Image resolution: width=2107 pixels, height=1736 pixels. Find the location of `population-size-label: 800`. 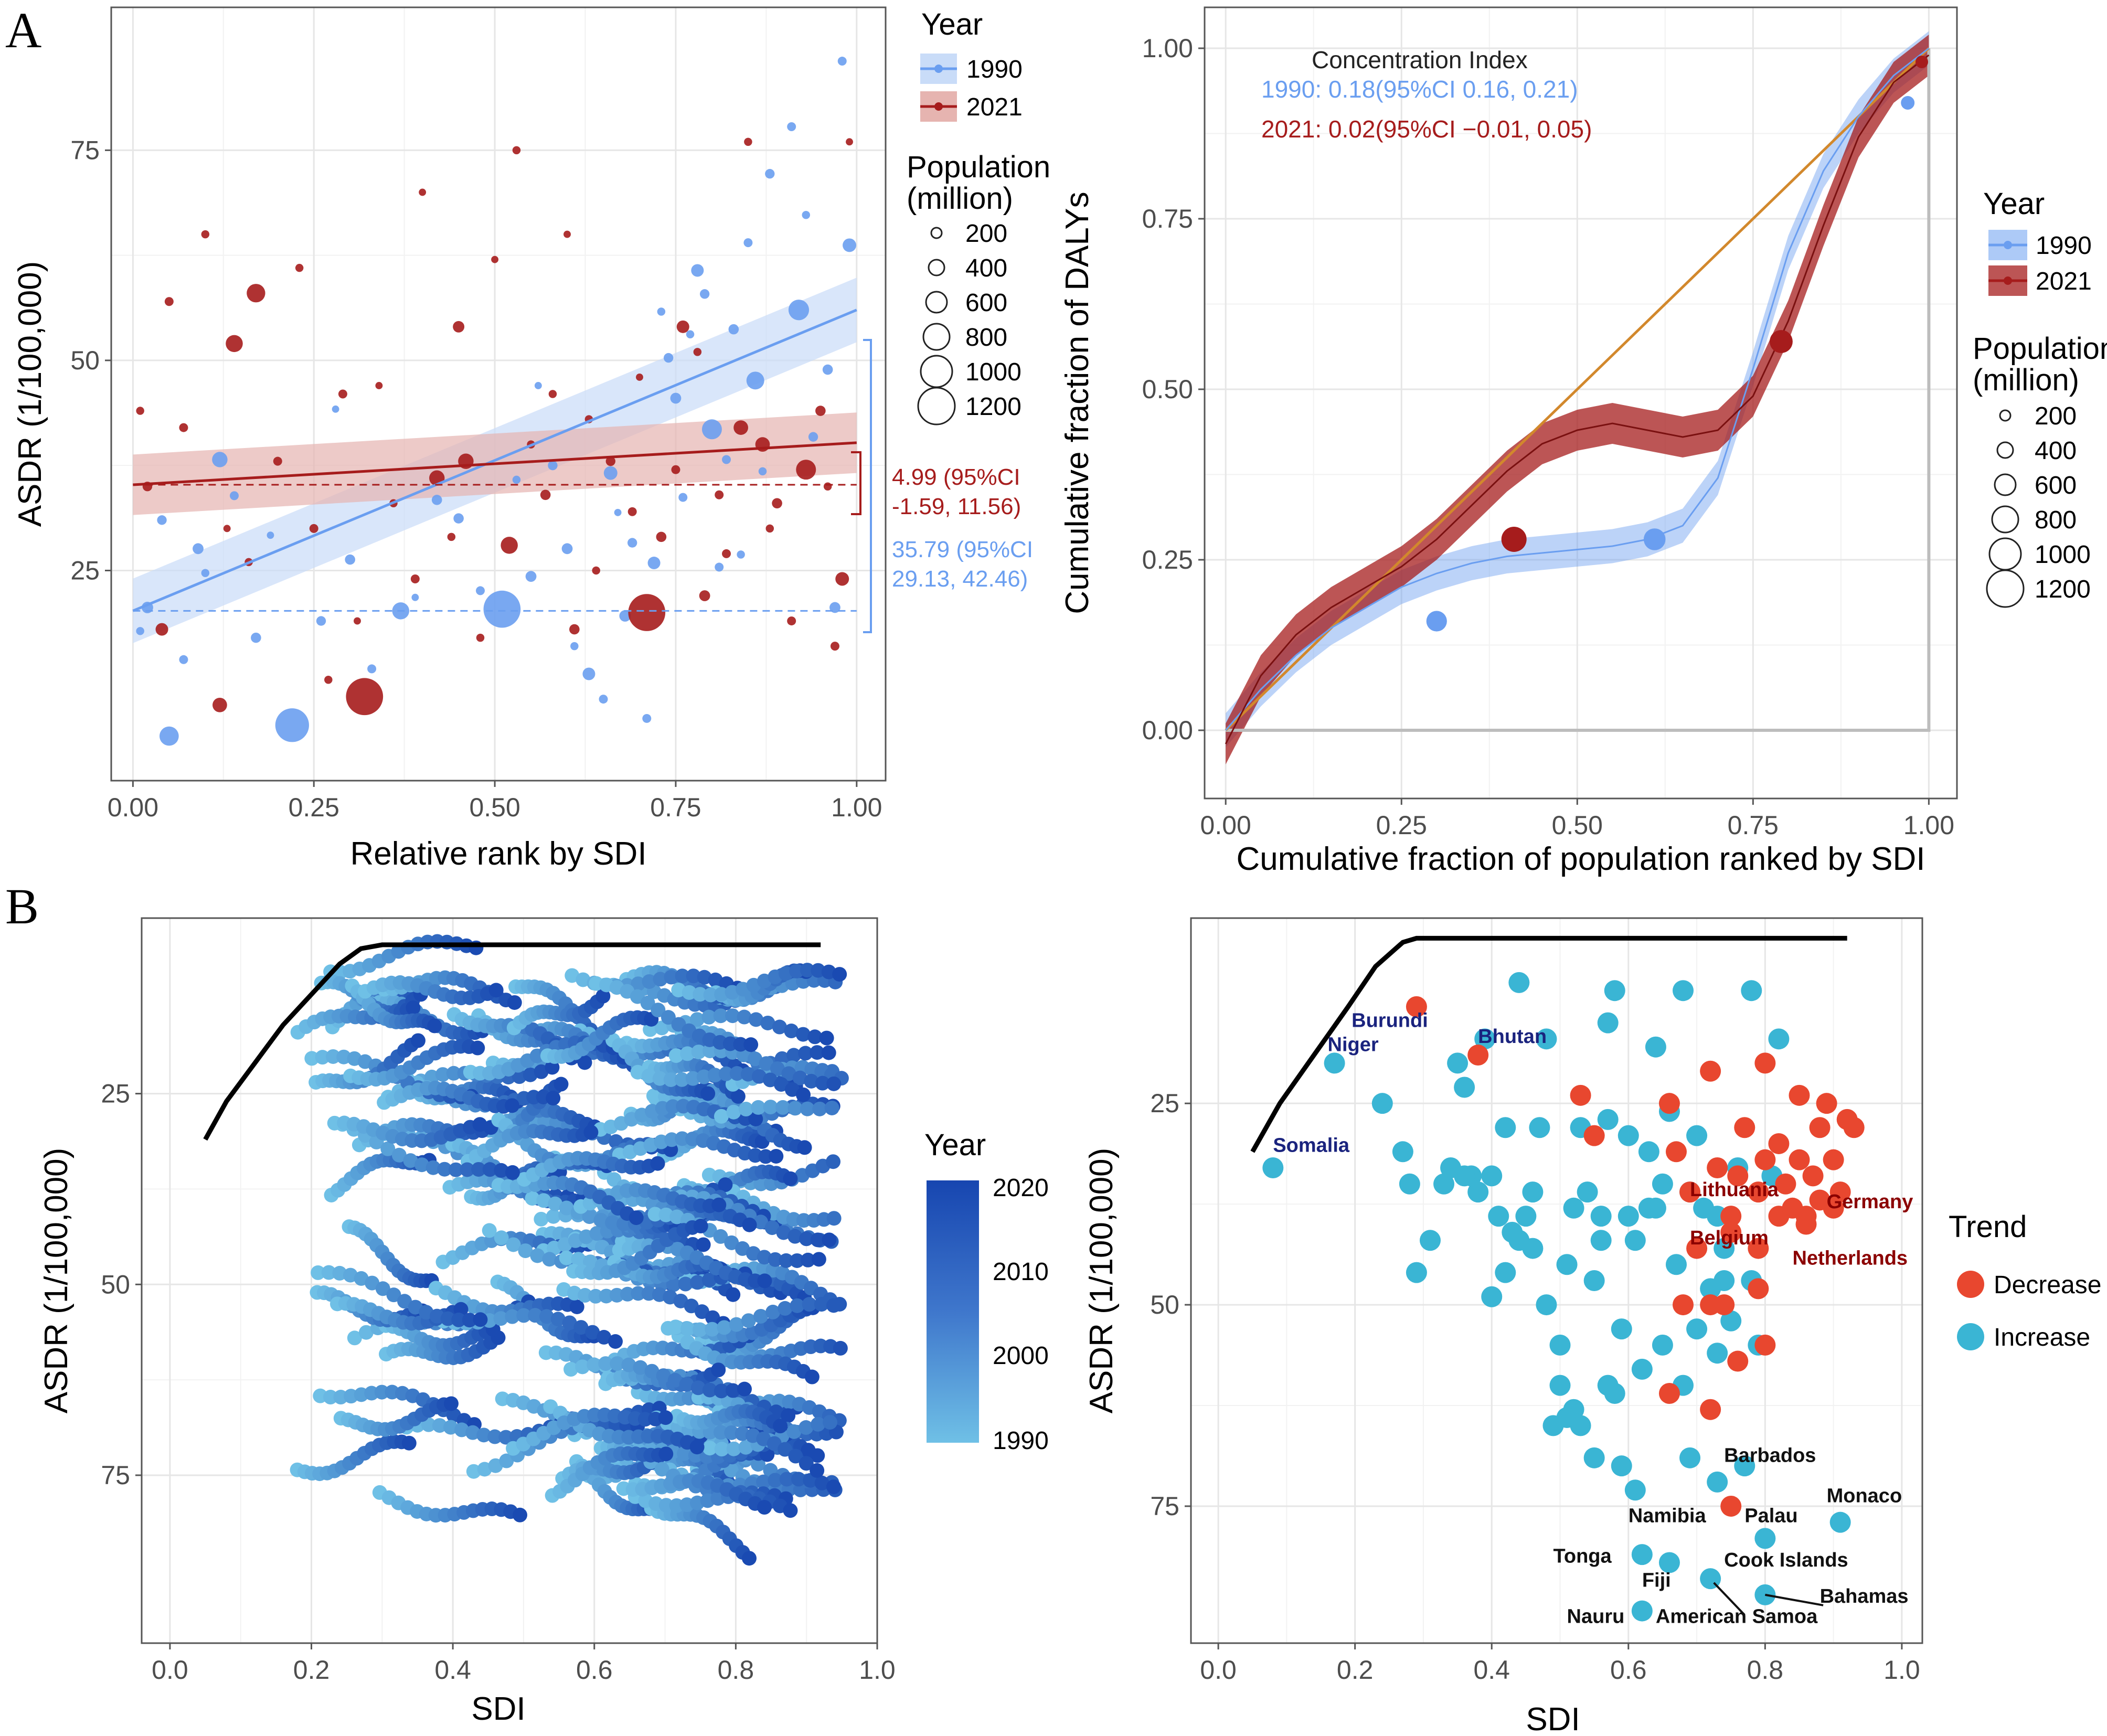

population-size-label: 800 is located at coordinates (2056, 520).